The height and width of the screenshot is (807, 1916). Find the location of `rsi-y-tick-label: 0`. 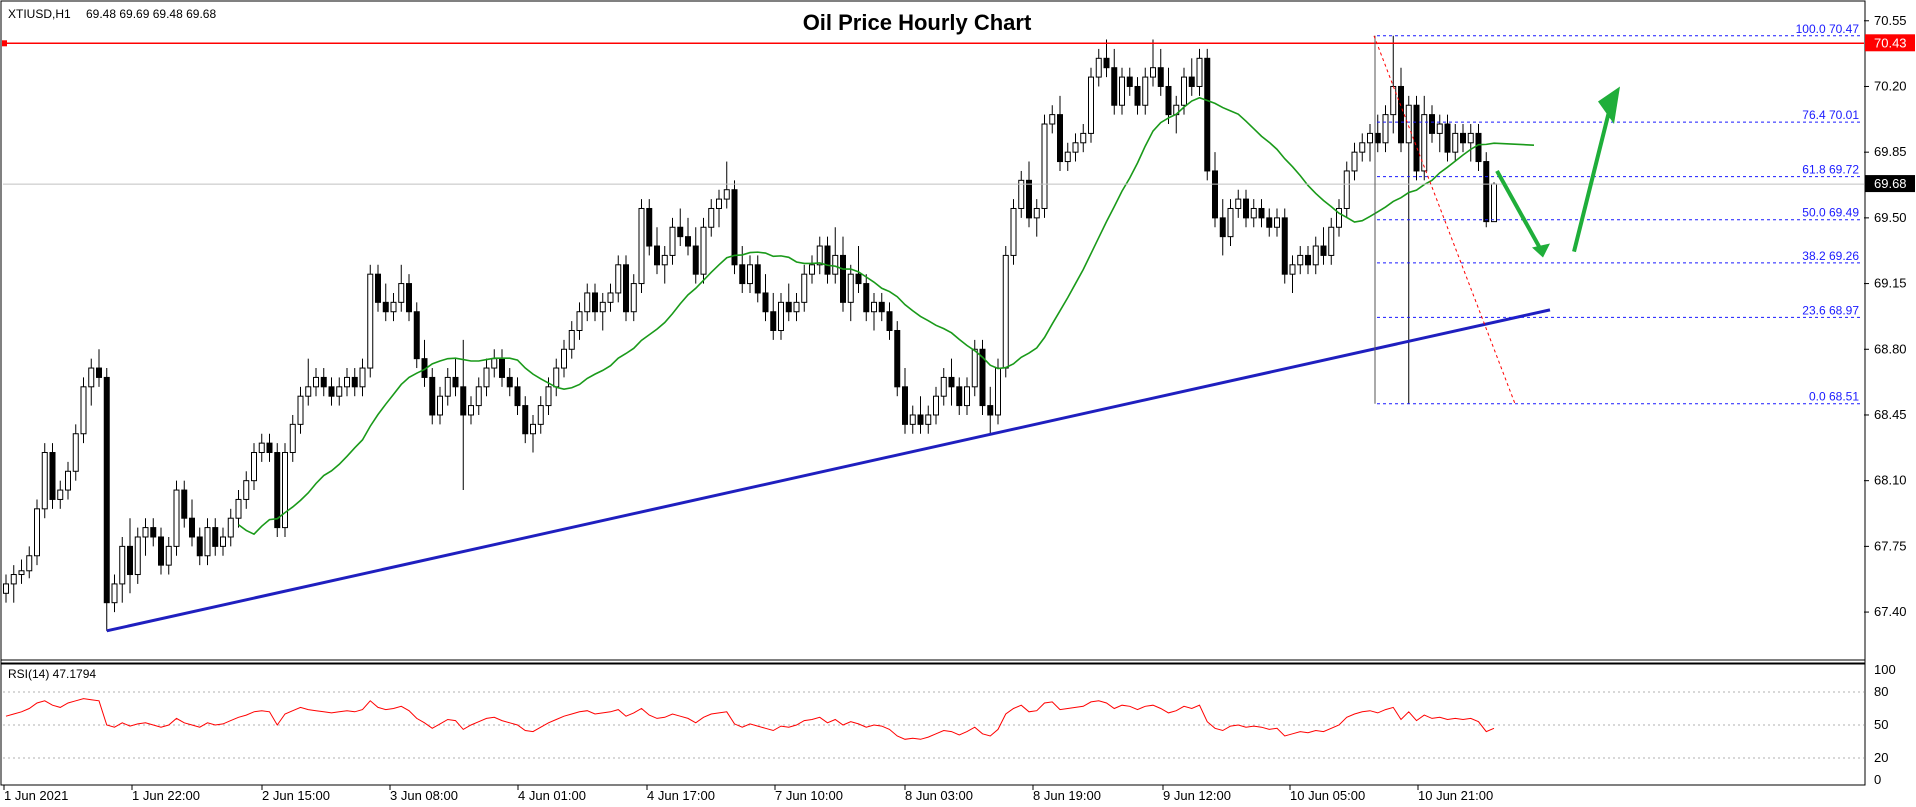

rsi-y-tick-label: 0 is located at coordinates (1877, 779).